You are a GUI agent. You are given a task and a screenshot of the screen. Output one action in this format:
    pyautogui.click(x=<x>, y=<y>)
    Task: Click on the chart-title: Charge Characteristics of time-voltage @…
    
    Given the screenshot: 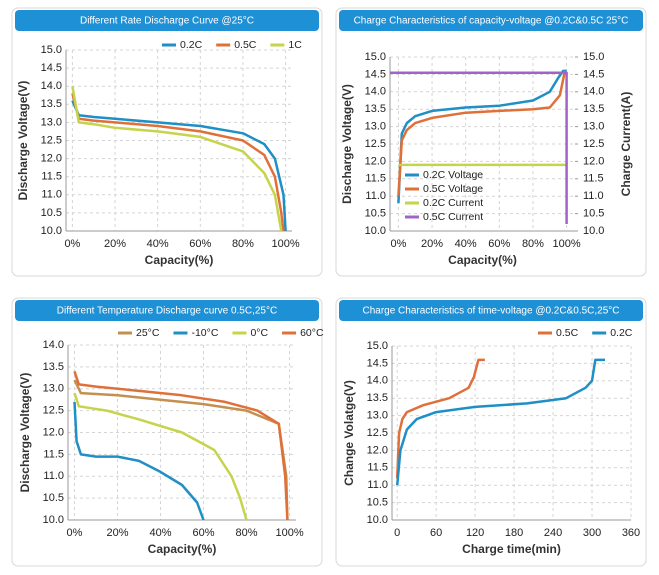 What is the action you would take?
    pyautogui.click(x=490, y=311)
    